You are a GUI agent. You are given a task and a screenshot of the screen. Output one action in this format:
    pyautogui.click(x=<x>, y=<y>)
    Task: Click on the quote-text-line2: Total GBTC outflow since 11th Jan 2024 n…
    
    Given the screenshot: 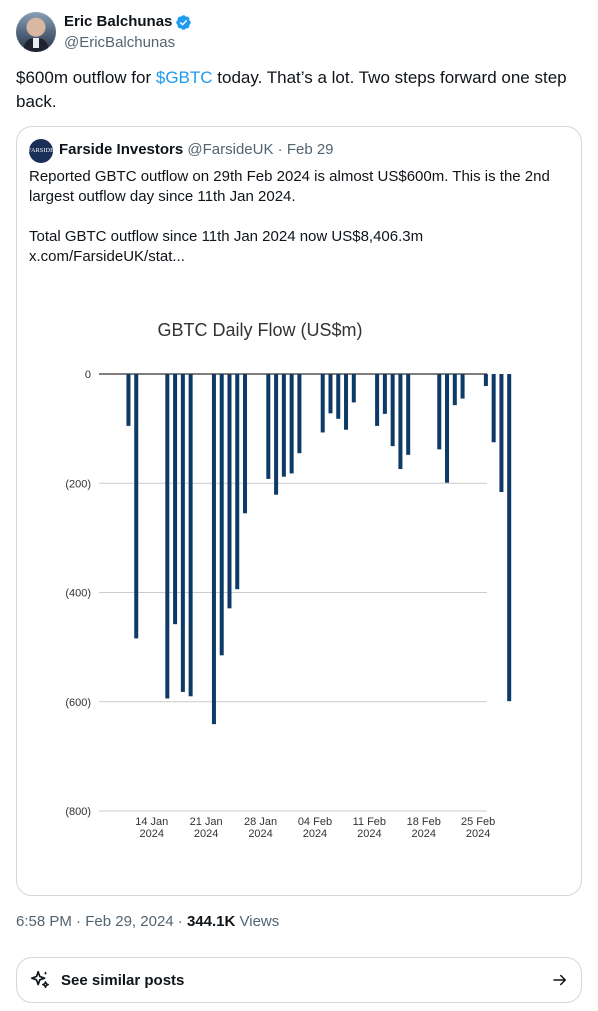 What is the action you would take?
    pyautogui.click(x=226, y=236)
    